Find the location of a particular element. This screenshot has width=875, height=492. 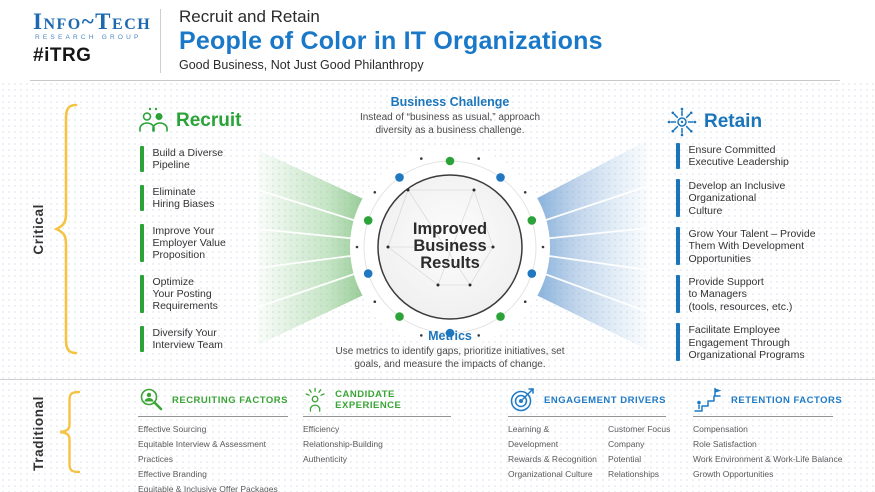

mesh-dots is located at coordinates (440, 237).